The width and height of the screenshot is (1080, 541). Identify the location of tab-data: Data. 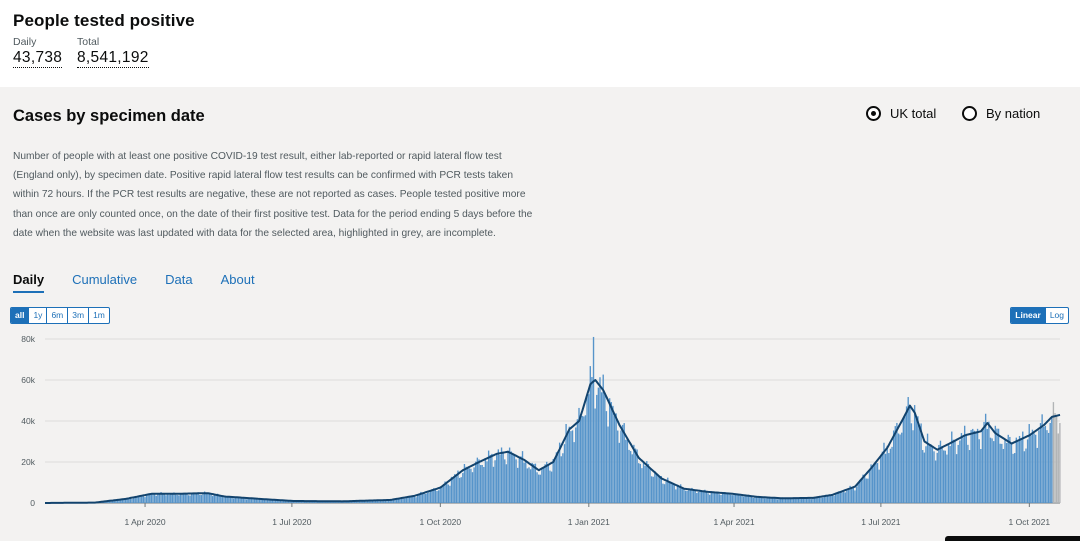
(179, 279).